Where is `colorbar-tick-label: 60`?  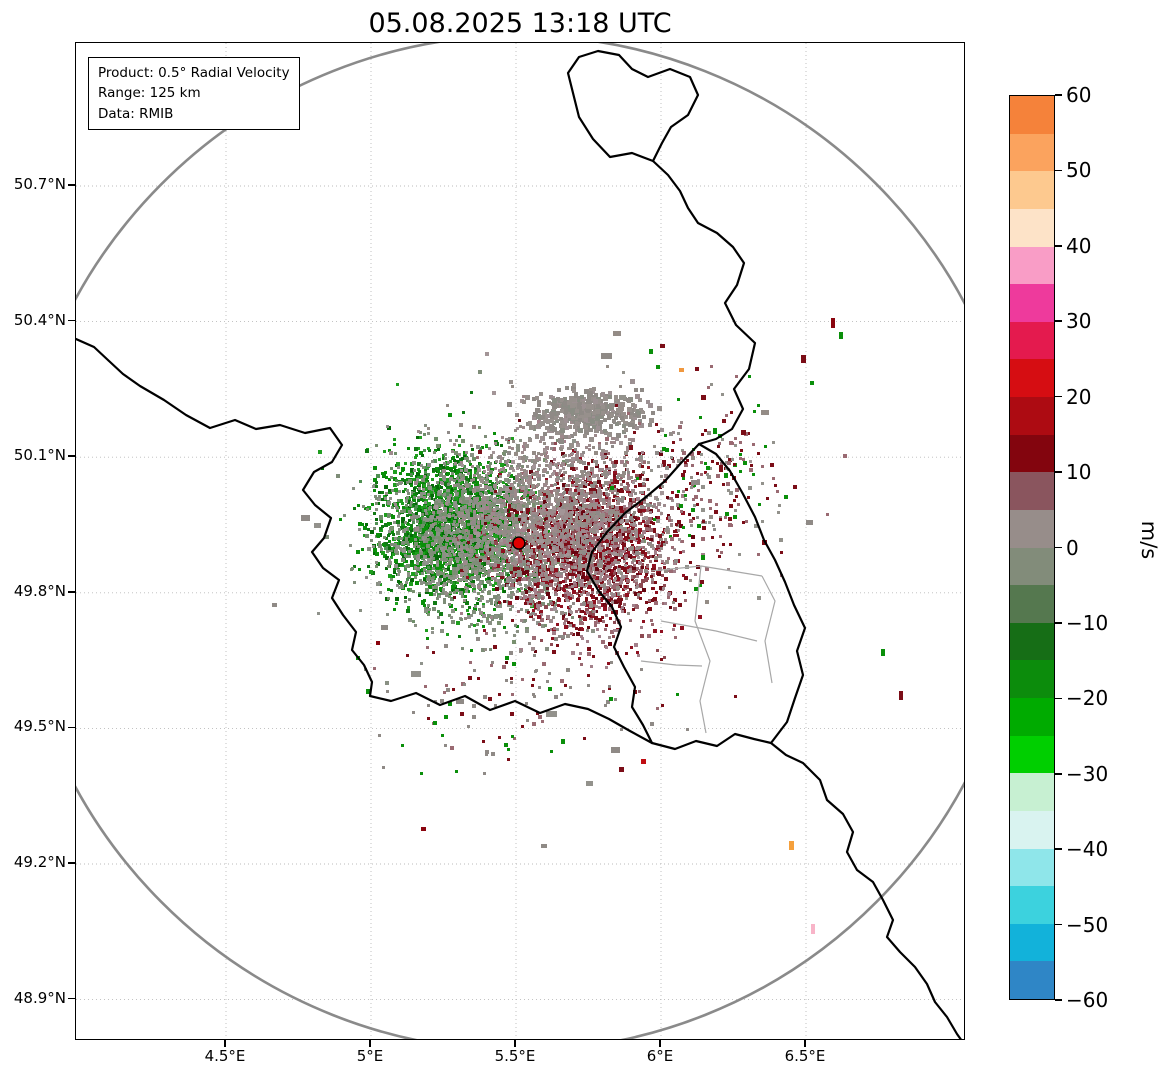
colorbar-tick-label: 60 is located at coordinates (1079, 95).